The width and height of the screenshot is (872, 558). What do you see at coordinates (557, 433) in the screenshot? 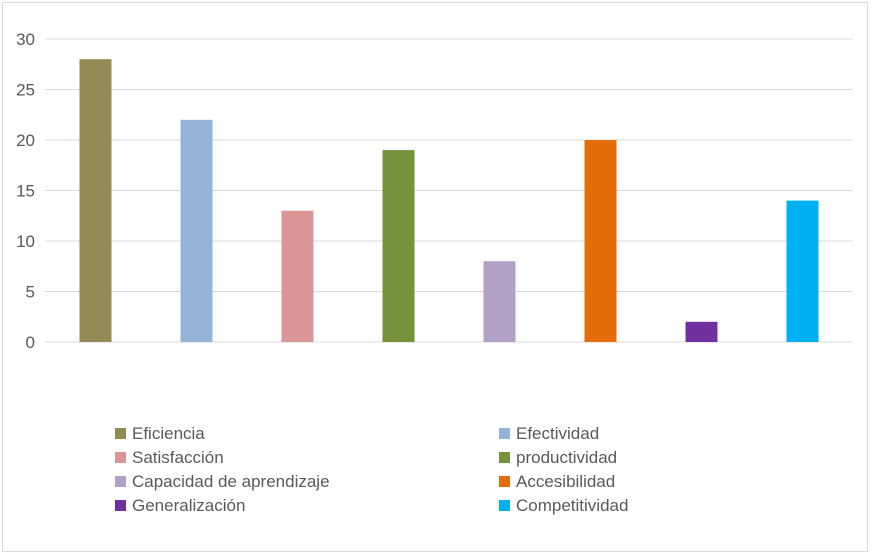
I see `legend-label: Efectividad` at bounding box center [557, 433].